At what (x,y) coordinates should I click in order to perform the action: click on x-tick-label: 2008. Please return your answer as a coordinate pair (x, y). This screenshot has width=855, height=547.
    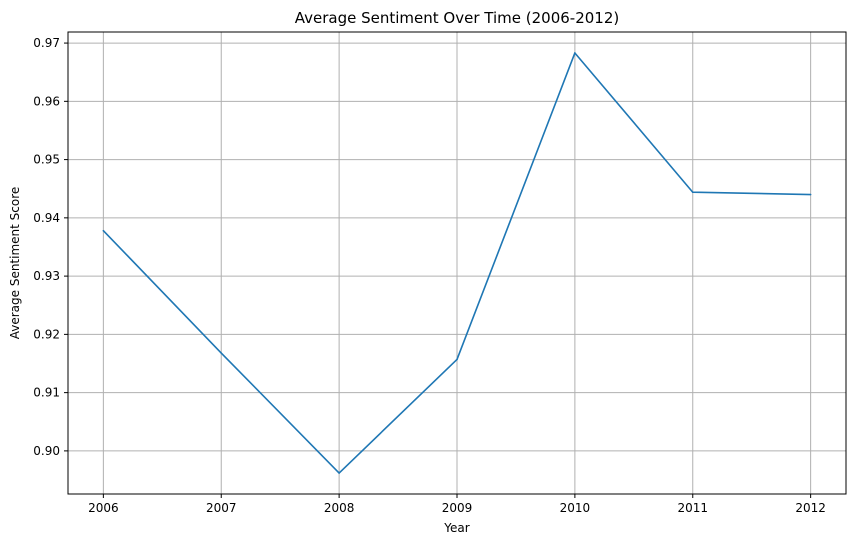
    Looking at the image, I should click on (339, 508).